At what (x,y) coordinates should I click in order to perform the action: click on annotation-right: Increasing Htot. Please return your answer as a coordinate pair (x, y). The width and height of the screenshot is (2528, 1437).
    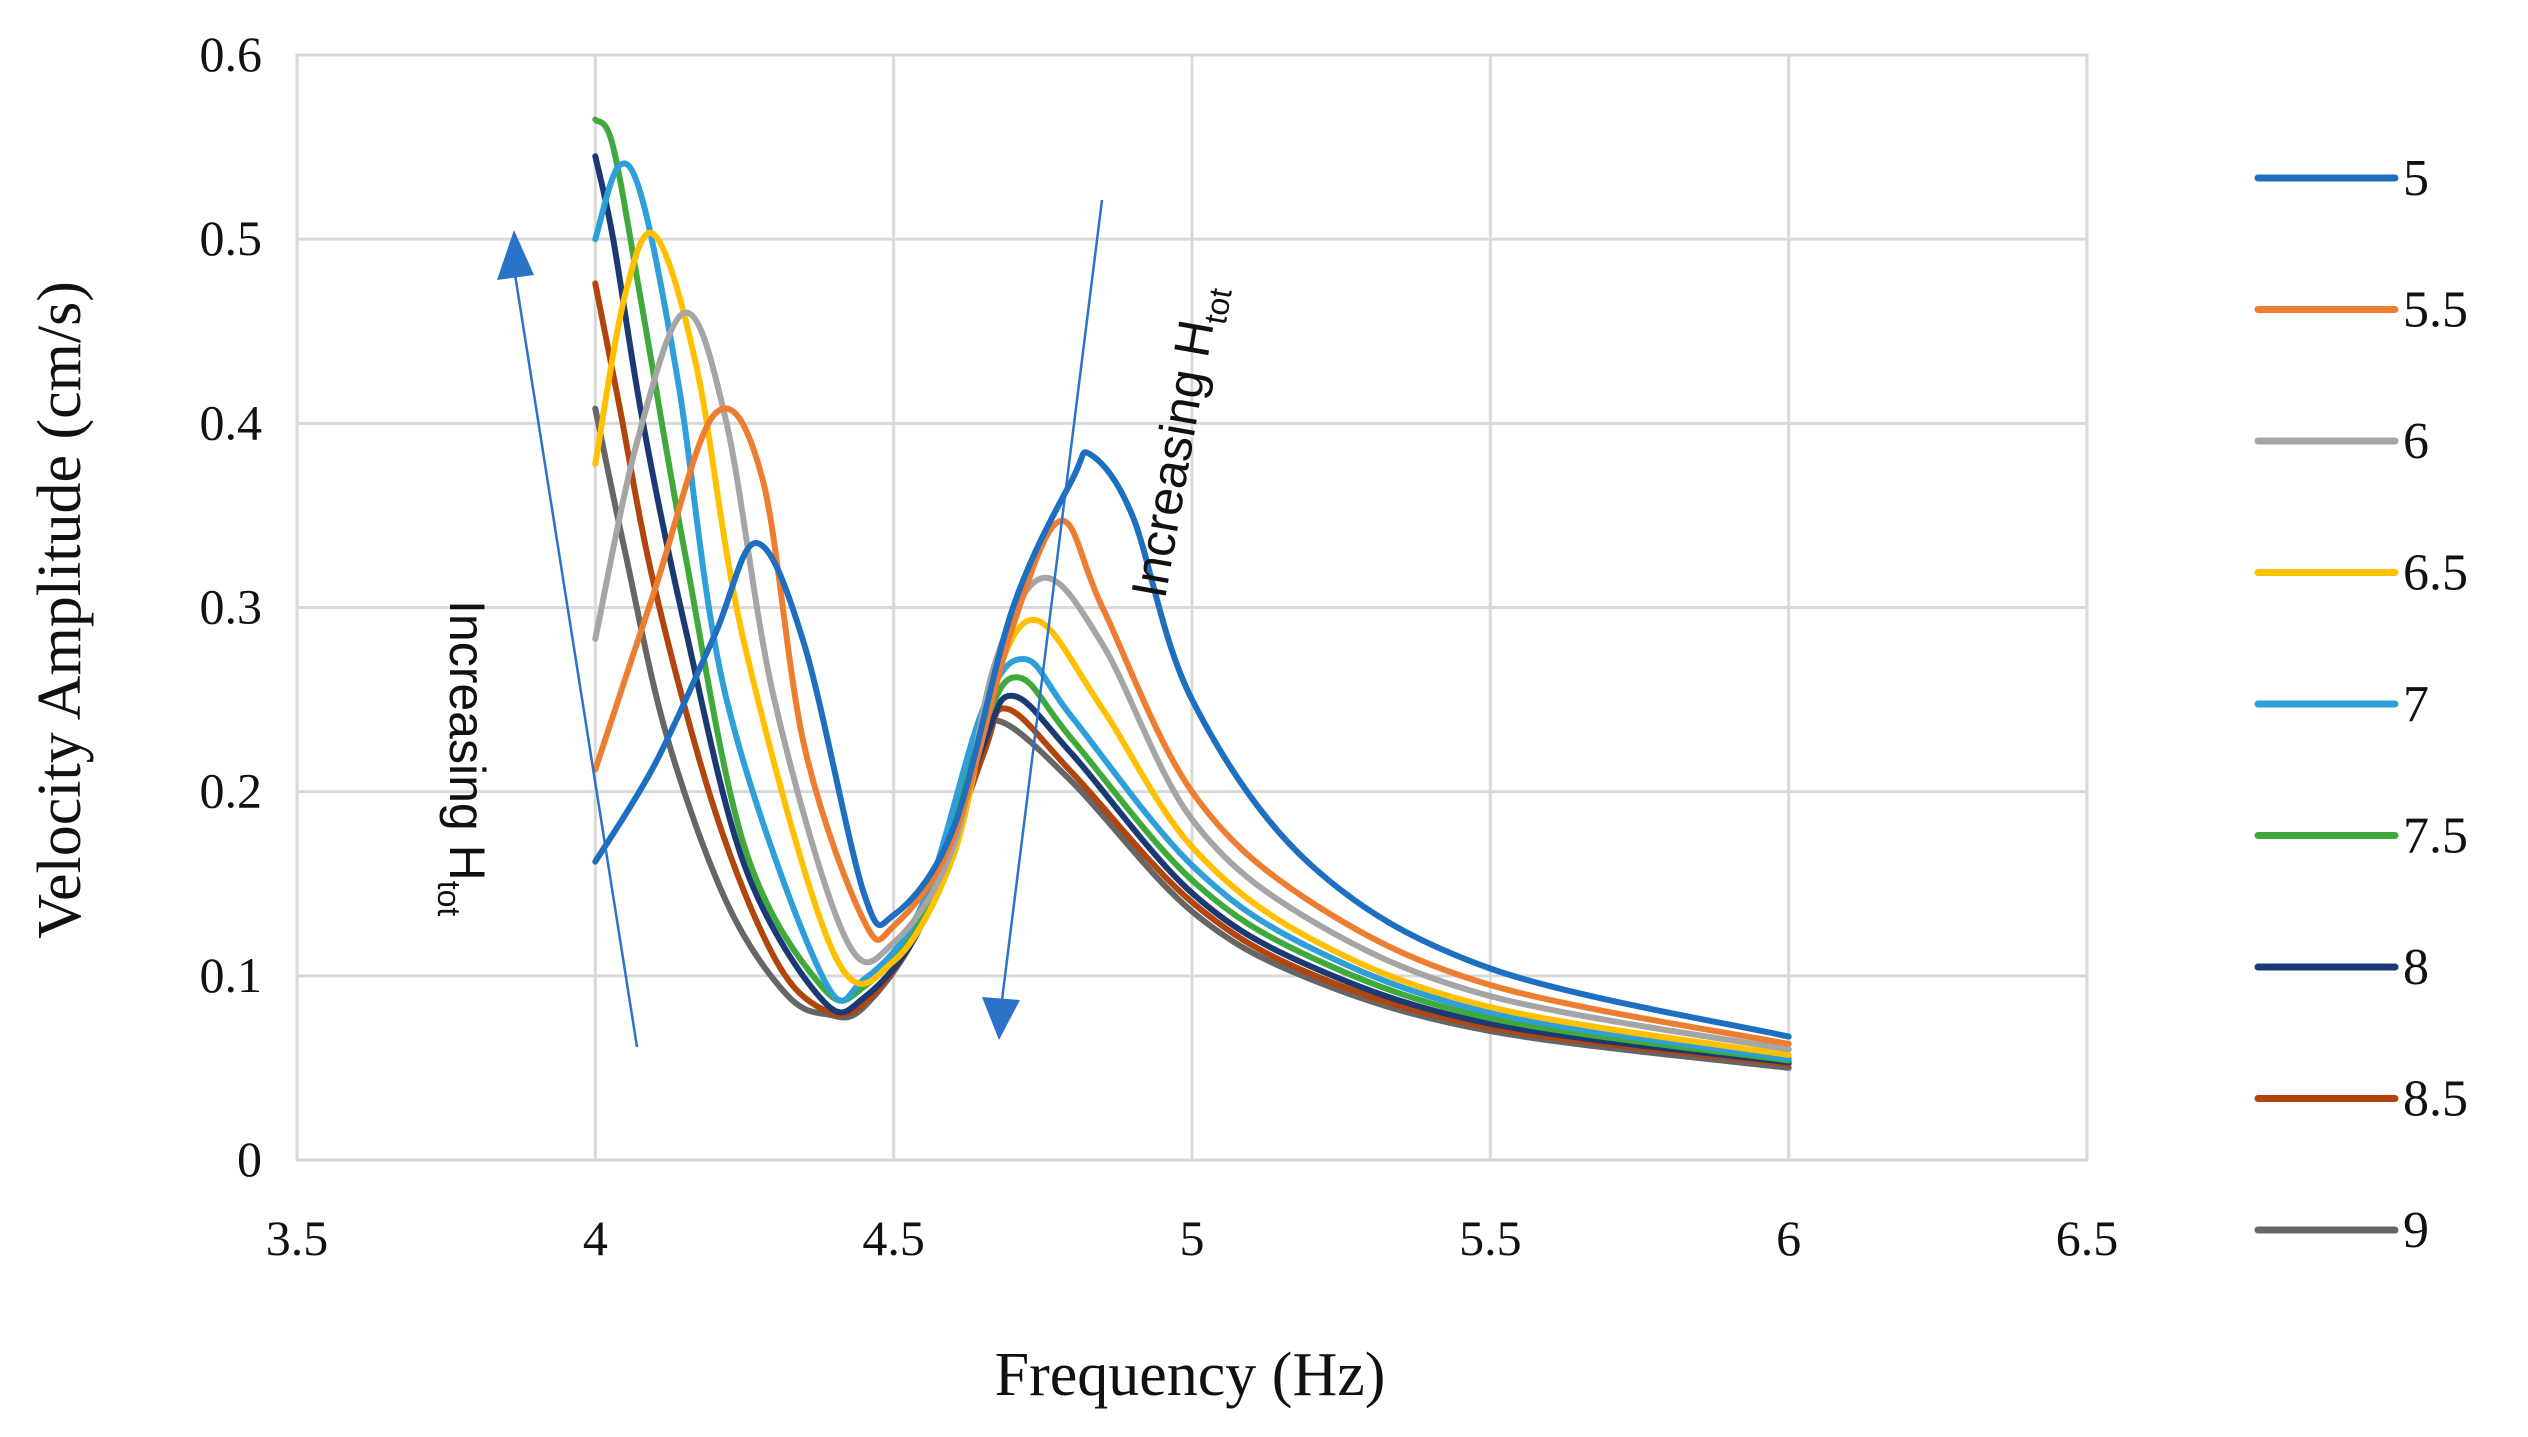
    Looking at the image, I should click on (1180, 442).